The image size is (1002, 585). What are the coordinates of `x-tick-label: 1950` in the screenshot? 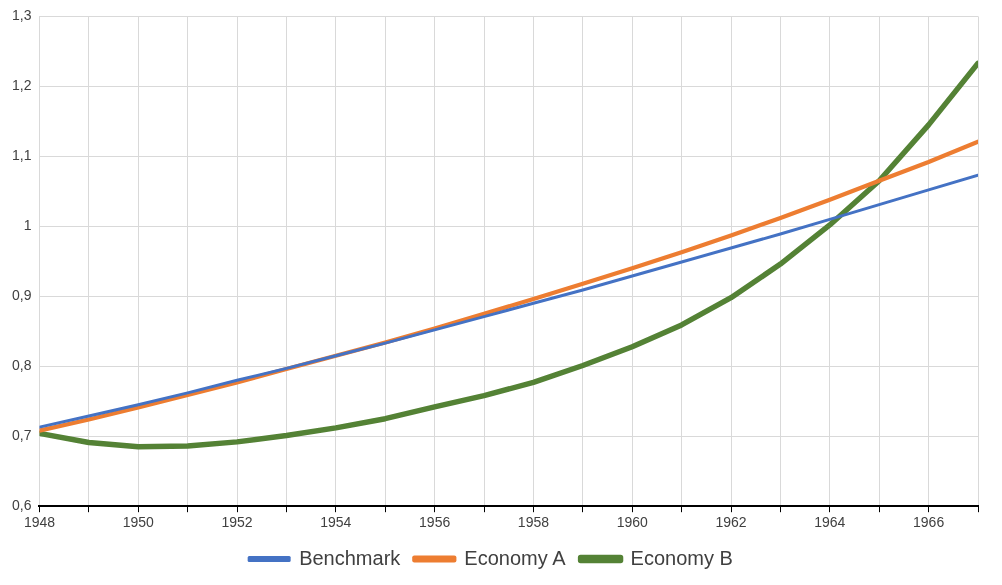 It's located at (138, 522).